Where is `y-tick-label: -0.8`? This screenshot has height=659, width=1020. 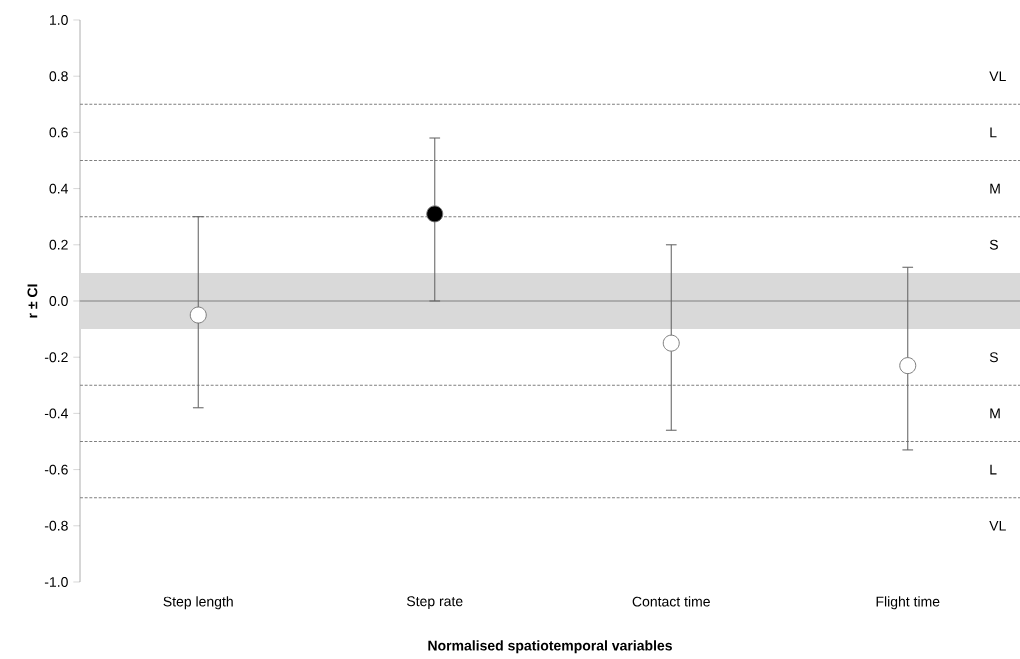 y-tick-label: -0.8 is located at coordinates (56, 525).